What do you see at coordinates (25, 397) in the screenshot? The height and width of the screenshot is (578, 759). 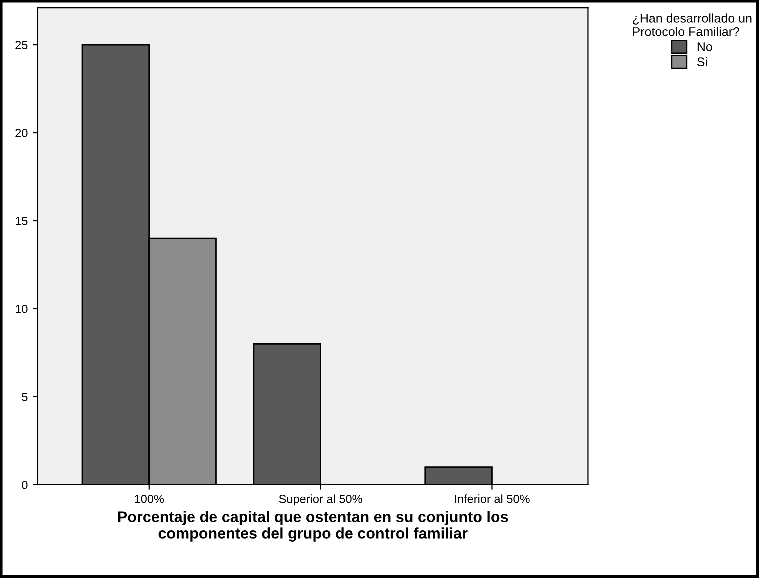 I see `y-tick-label: 5` at bounding box center [25, 397].